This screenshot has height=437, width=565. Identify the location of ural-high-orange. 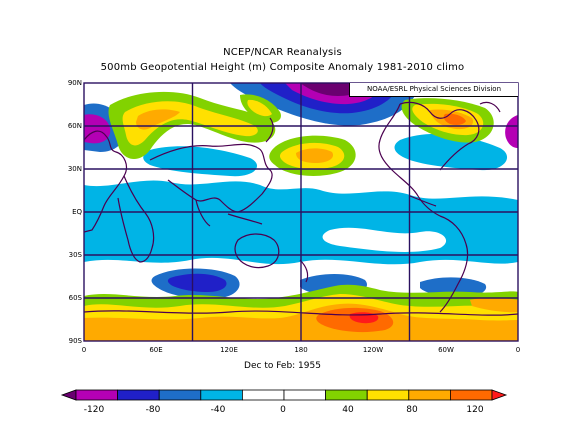
(158, 119).